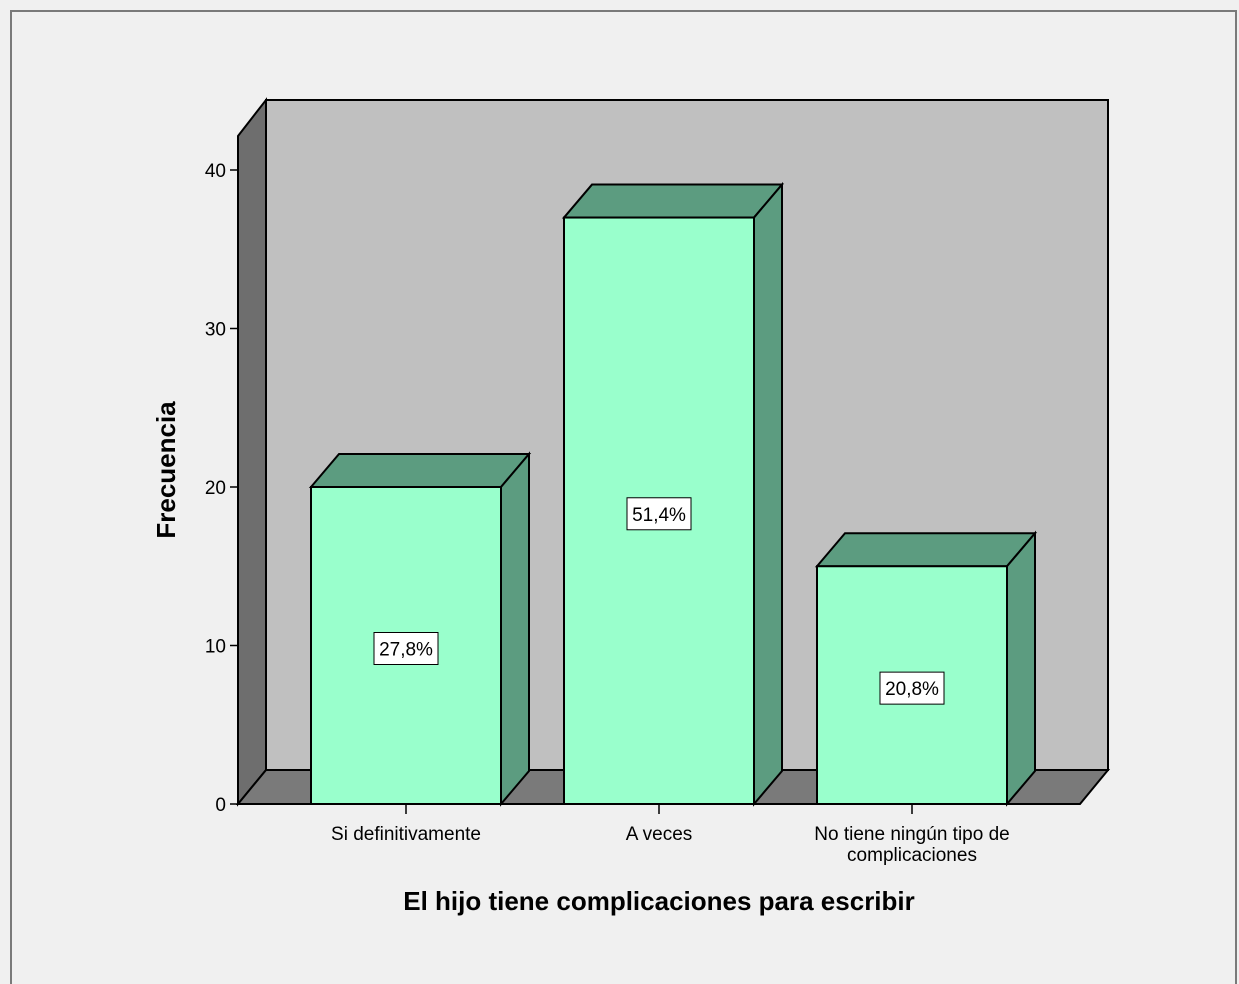 The image size is (1239, 984). Describe the element at coordinates (911, 834) in the screenshot. I see `category-label-line: No tiene ningún tipo de` at that location.